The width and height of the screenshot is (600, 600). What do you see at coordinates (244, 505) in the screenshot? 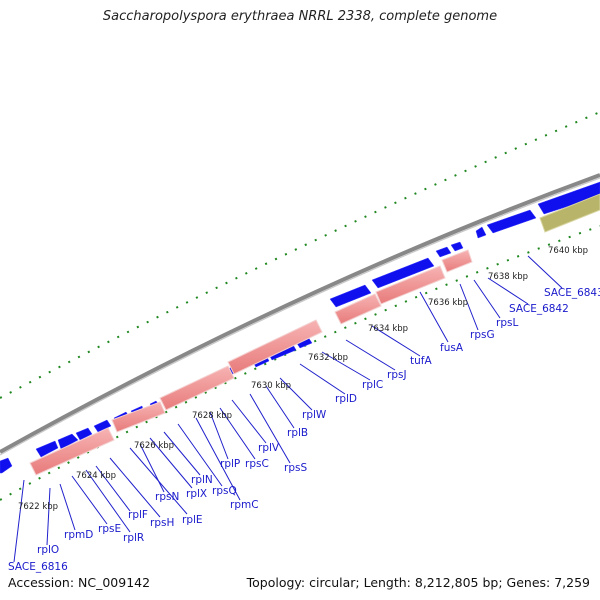
I see `gene-label: rpmC` at bounding box center [244, 505].